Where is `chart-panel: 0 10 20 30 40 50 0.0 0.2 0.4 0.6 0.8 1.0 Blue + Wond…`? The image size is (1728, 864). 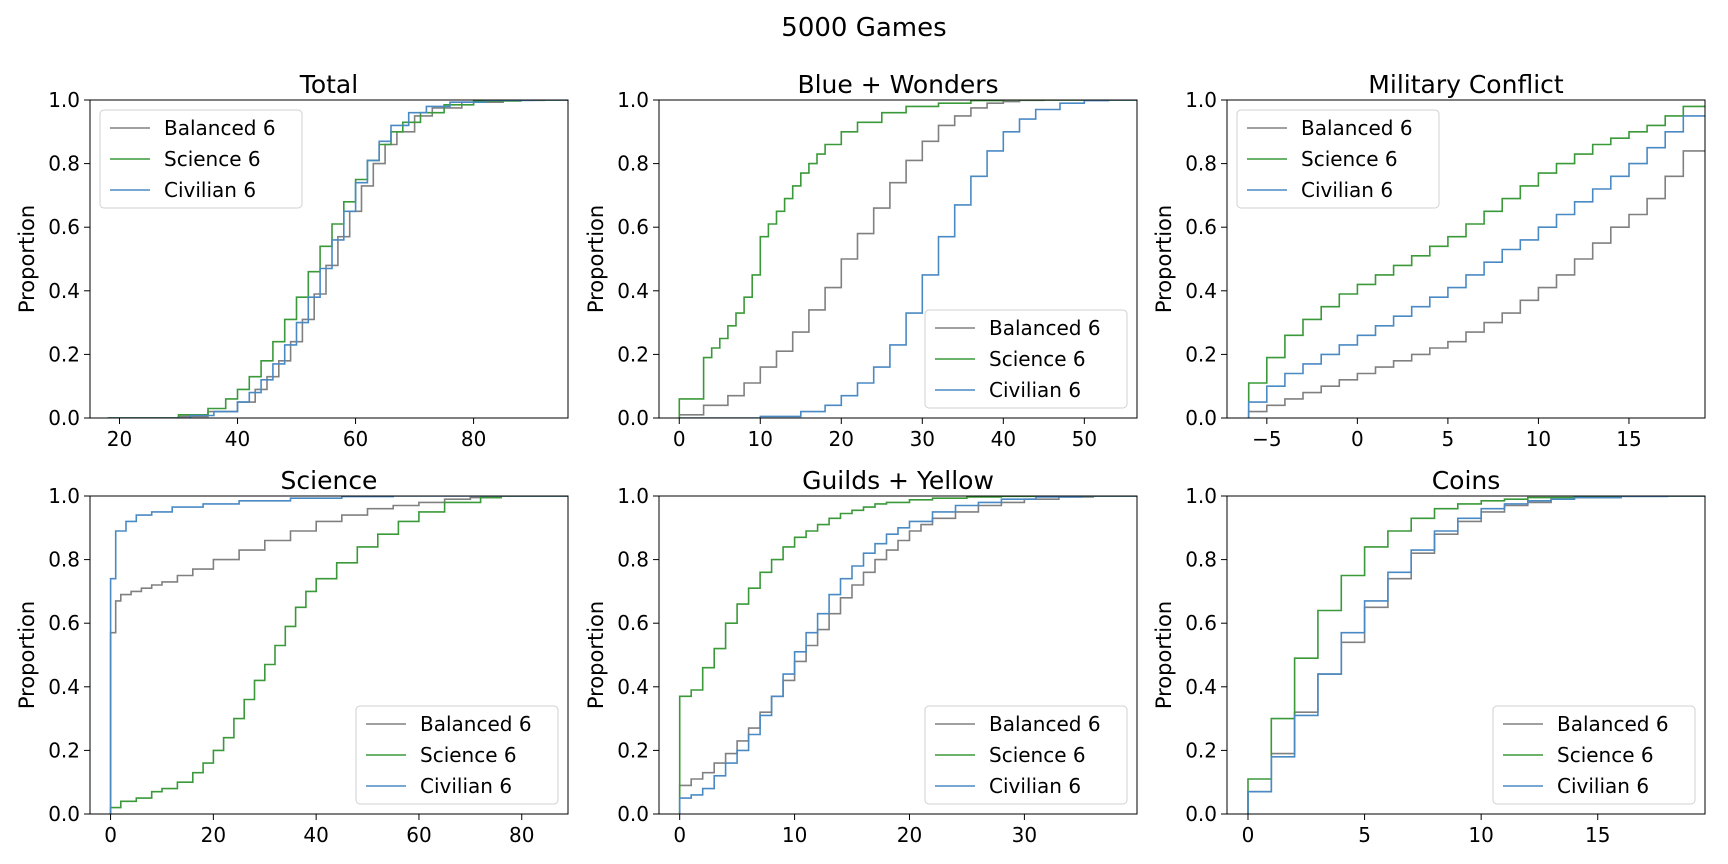 chart-panel: 0 10 20 30 40 50 0.0 0.2 0.4 0.6 0.8 1.0 Blue + Wond… is located at coordinates (861, 260).